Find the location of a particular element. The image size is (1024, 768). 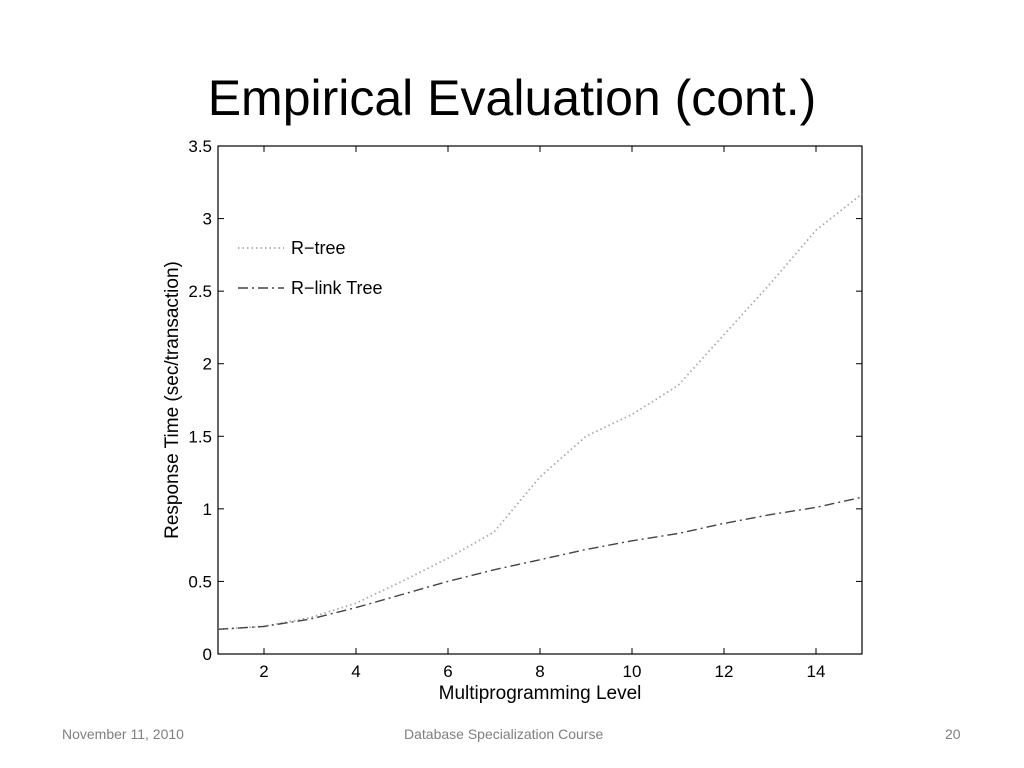

legend-label: R−tree is located at coordinates (318, 248).